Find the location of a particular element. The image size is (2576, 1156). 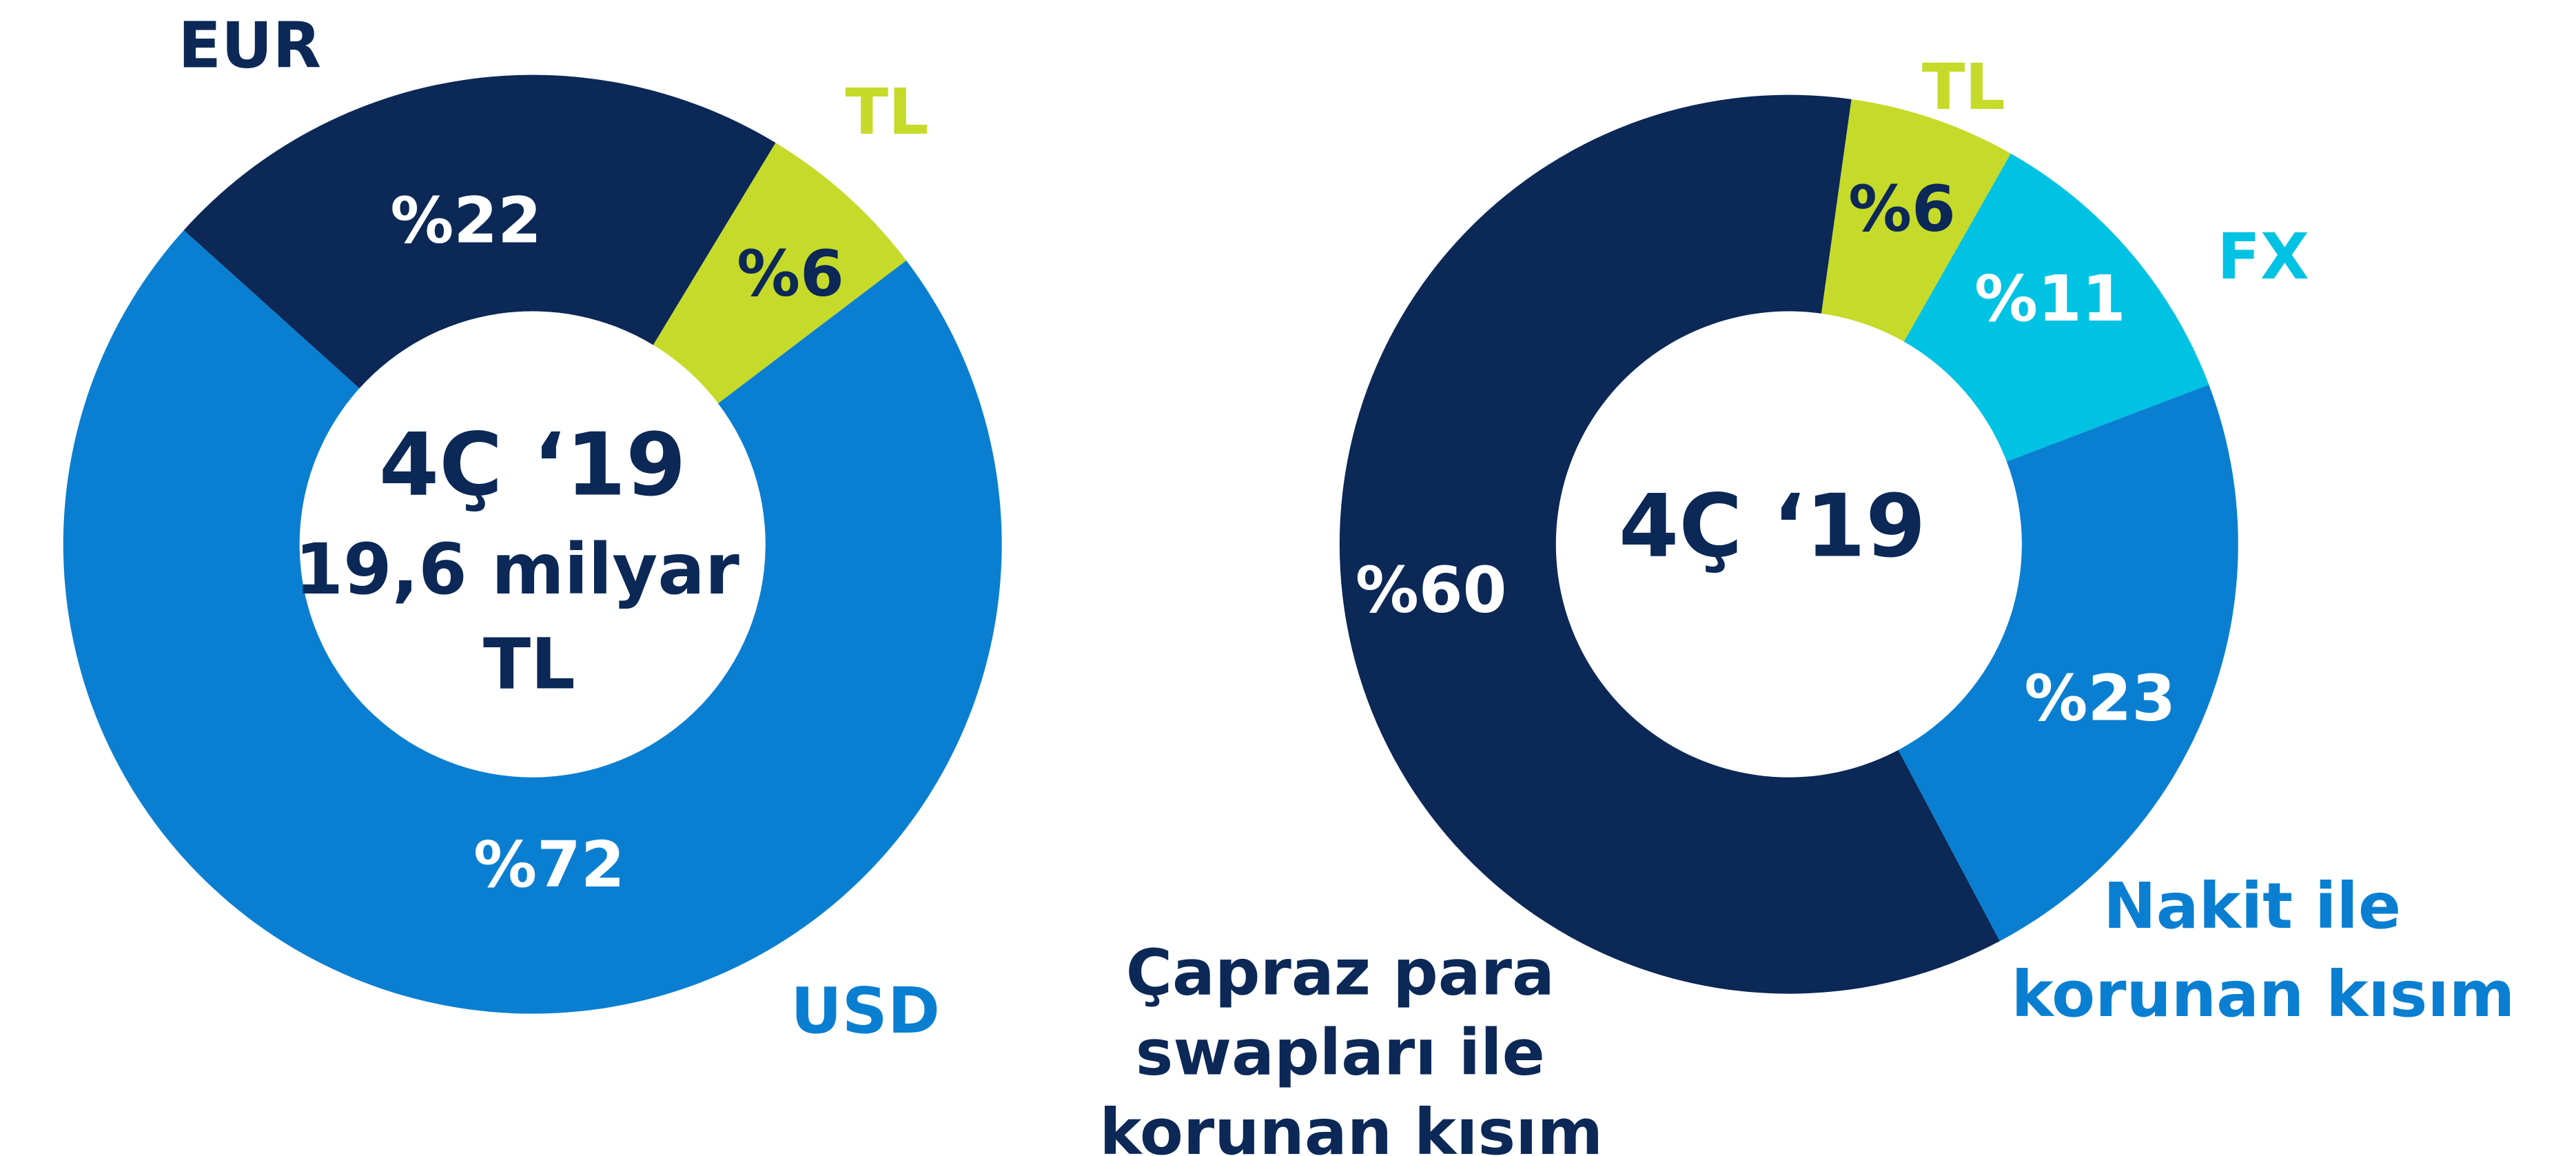

category-label: USD is located at coordinates (865, 1011).